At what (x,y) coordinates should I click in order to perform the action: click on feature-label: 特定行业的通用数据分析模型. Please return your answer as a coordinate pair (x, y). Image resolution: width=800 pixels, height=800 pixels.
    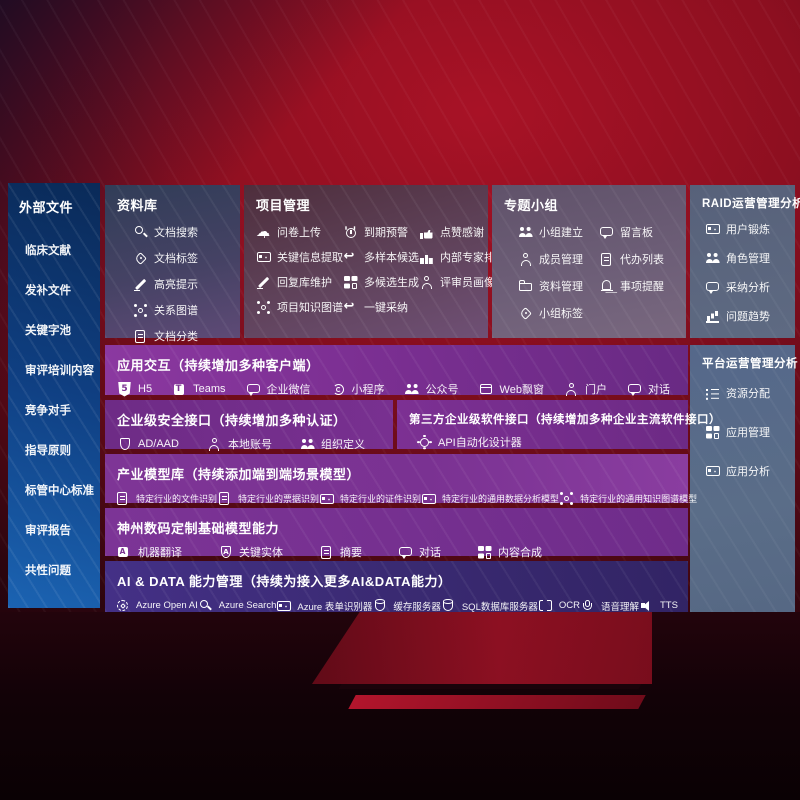
    Looking at the image, I should click on (501, 499).